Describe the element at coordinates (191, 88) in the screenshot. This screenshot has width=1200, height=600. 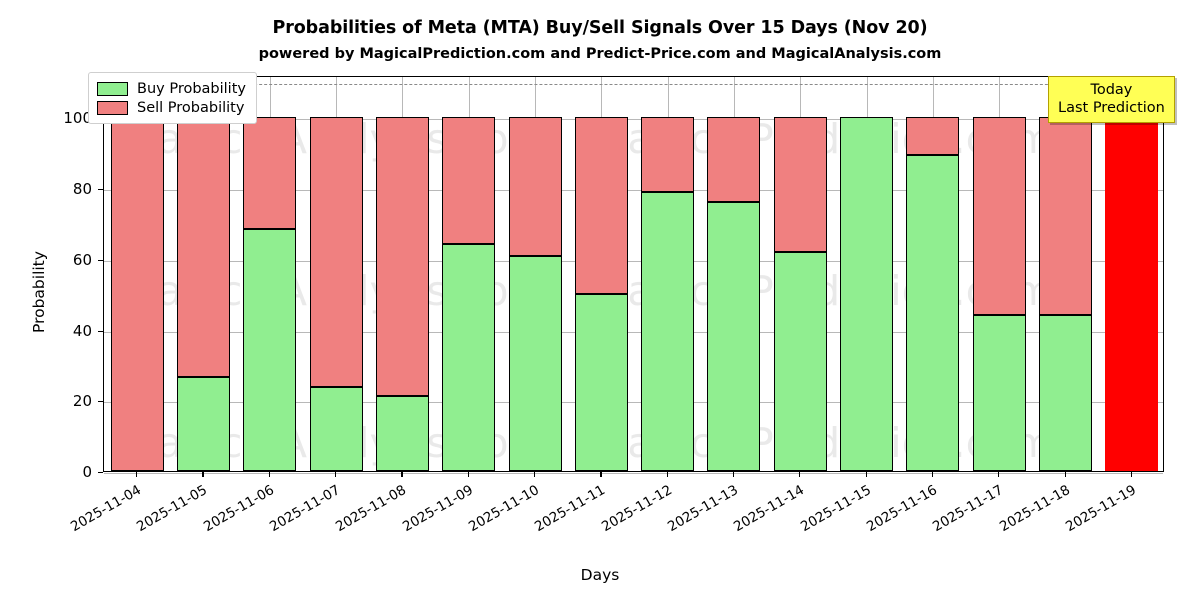
I see `legend-label-buy: Buy Probability` at that location.